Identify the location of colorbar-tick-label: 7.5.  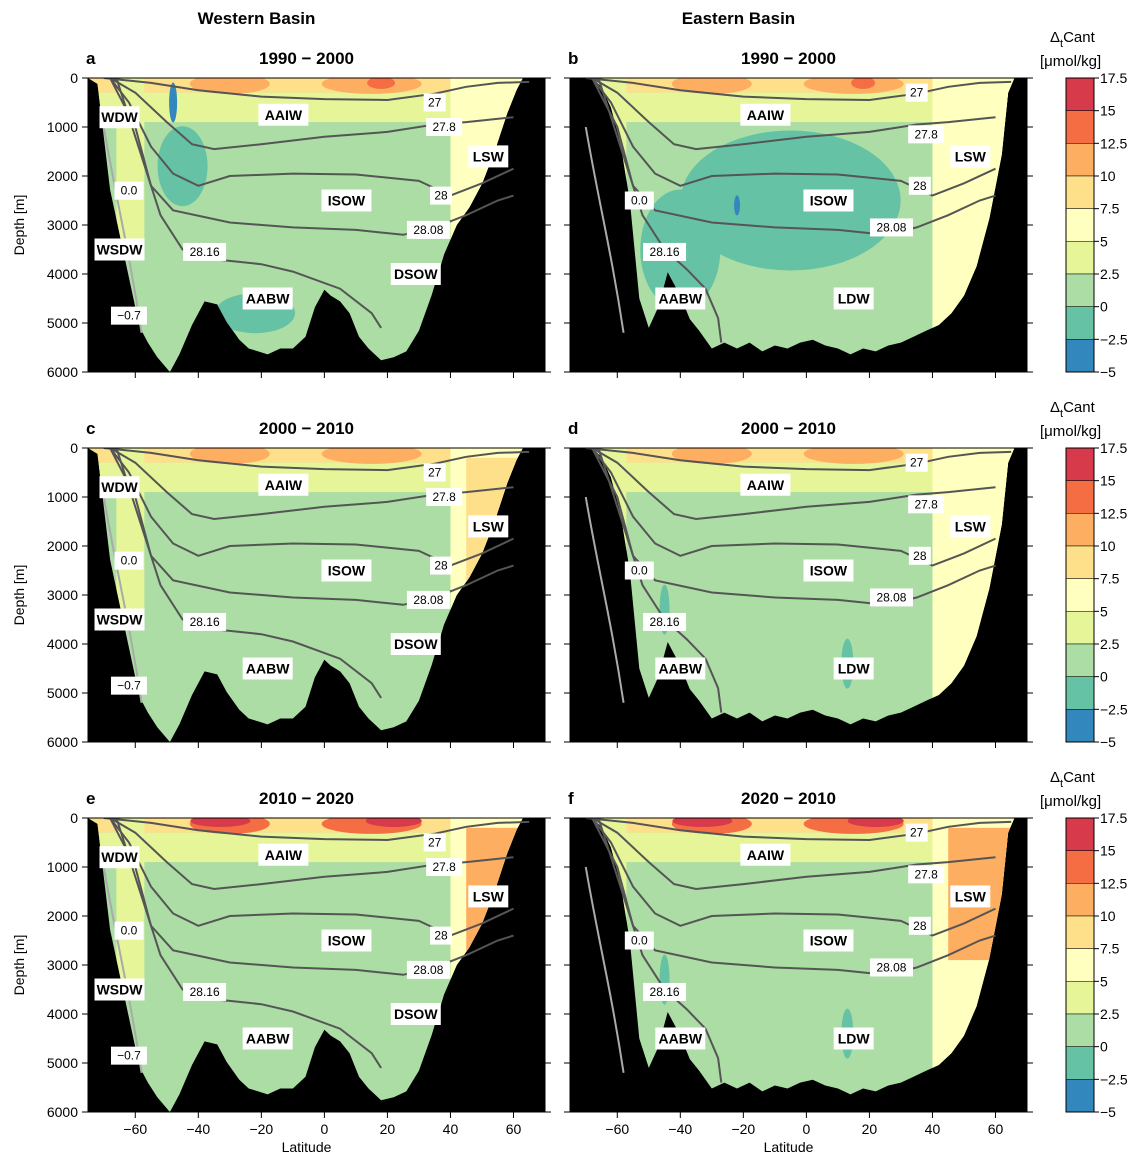
(1110, 209).